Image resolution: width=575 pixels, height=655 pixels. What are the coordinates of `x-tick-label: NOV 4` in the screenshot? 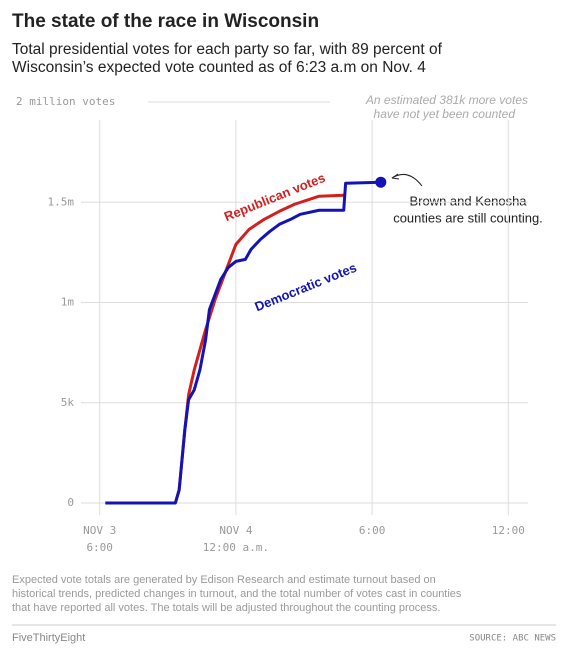 It's located at (235, 530).